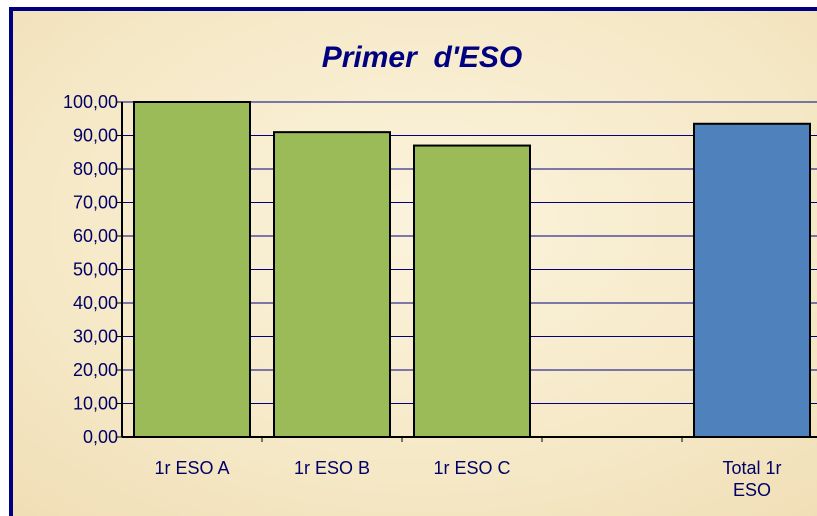 The height and width of the screenshot is (516, 817). What do you see at coordinates (192, 468) in the screenshot?
I see `x-tick-label: 1r ESO A` at bounding box center [192, 468].